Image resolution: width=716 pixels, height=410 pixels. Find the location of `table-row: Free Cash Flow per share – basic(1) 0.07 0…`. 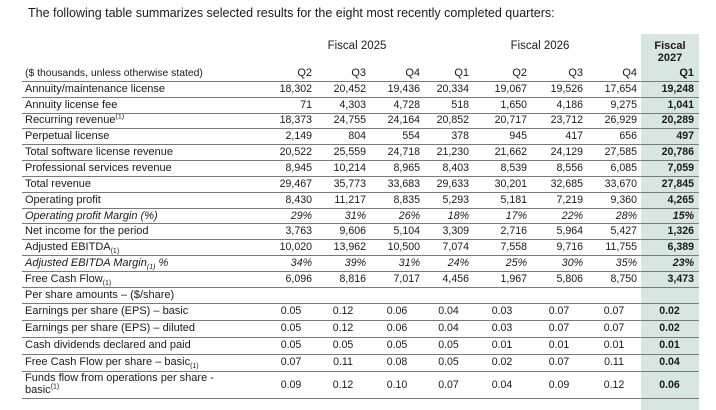

table-row: Free Cash Flow per share – basic(1) 0.07 0… is located at coordinates (360, 363).